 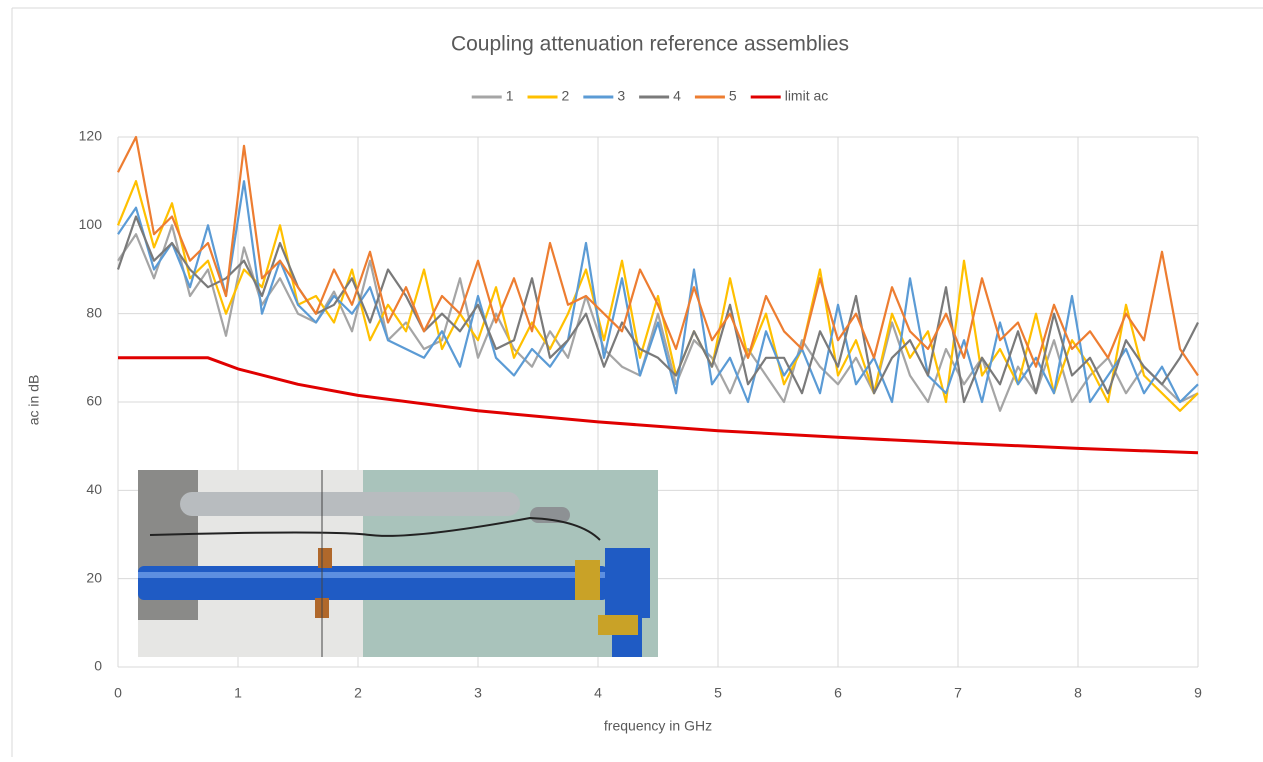 What do you see at coordinates (94, 577) in the screenshot?
I see `y-tick-label: 20` at bounding box center [94, 577].